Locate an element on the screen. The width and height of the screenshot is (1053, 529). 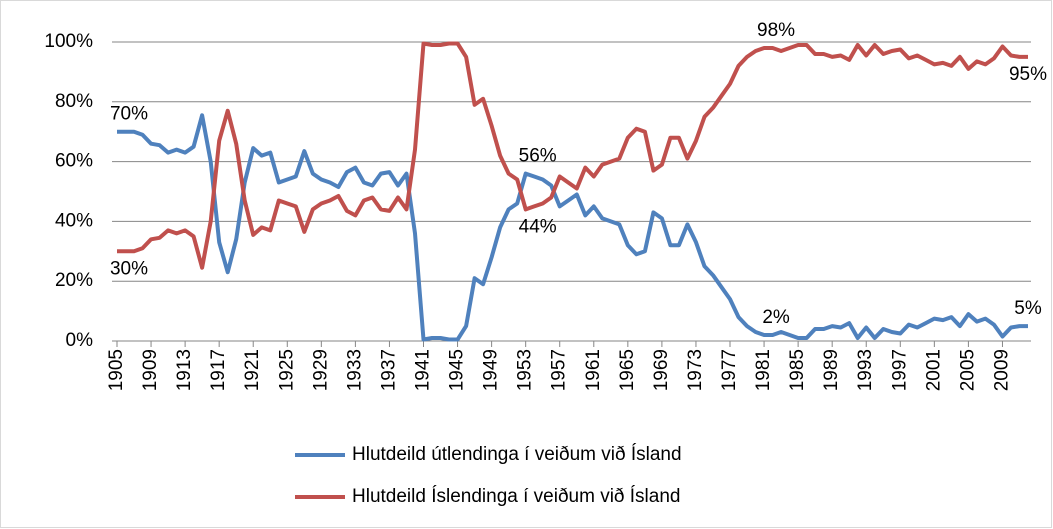
data-label: 95% is located at coordinates (1028, 74).